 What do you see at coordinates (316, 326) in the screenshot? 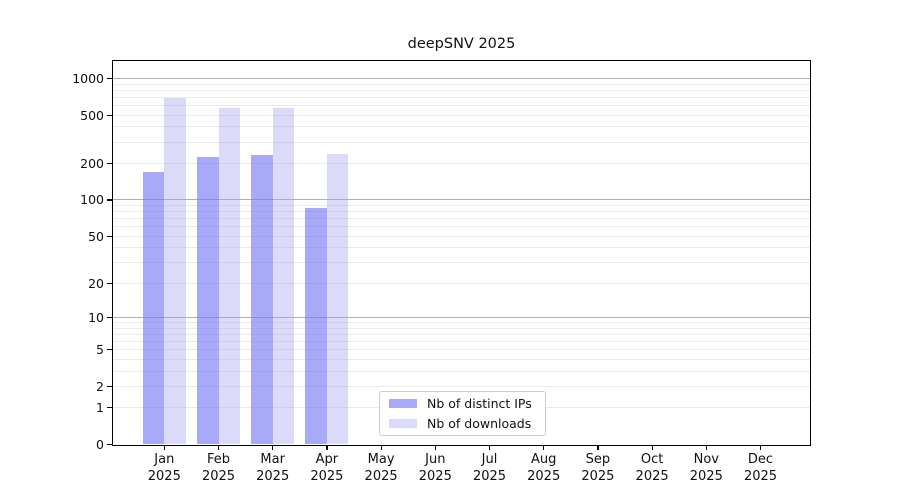
I see `bar-series0-apr` at bounding box center [316, 326].